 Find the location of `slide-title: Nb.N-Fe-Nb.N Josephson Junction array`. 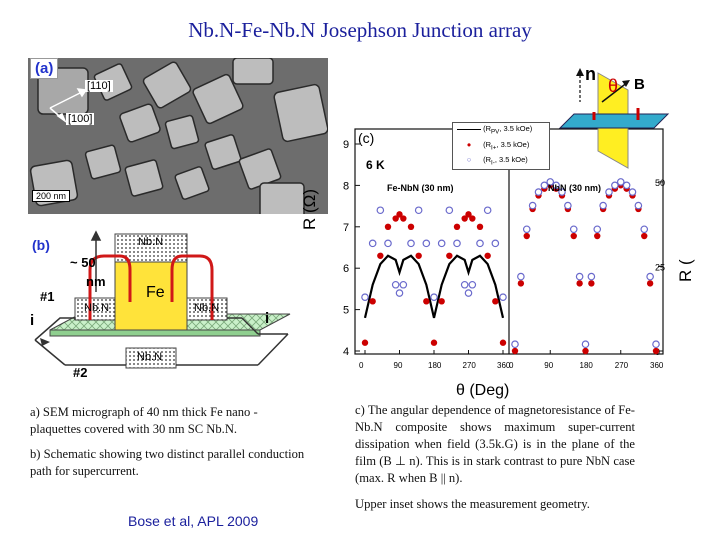

slide-title: Nb.N-Fe-Nb.N Josephson Junction array is located at coordinates (360, 30).